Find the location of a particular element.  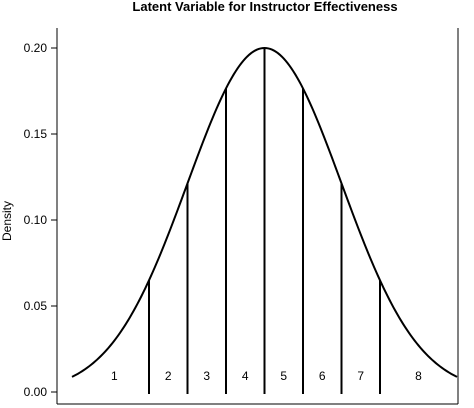

region-labels: 1 2 3 4 5 6 7 8 is located at coordinates (266, 376).